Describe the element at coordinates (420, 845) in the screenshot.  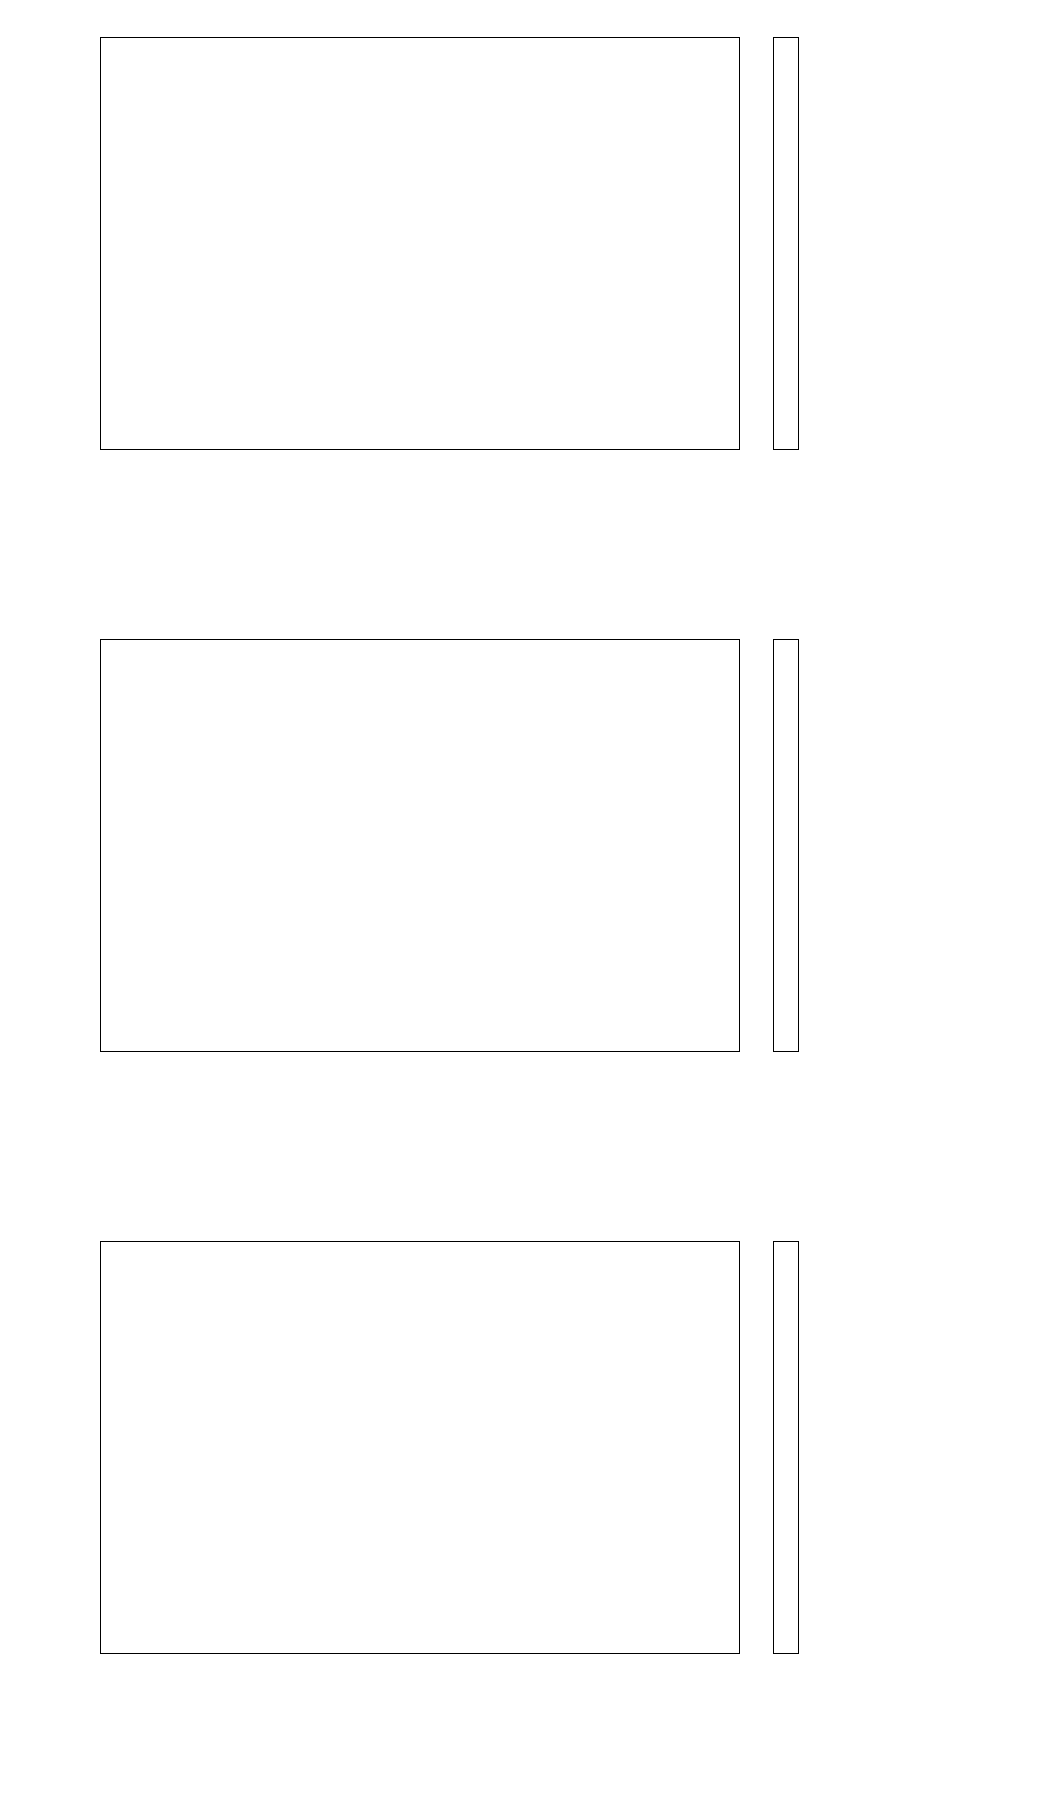
I see `spectrogram-heatmap-HHN` at that location.